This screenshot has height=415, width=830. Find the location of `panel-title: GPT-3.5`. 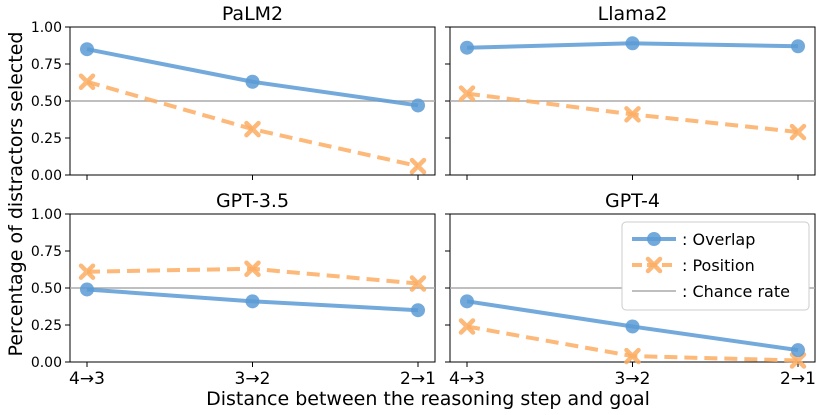

panel-title: GPT-3.5 is located at coordinates (252, 201).